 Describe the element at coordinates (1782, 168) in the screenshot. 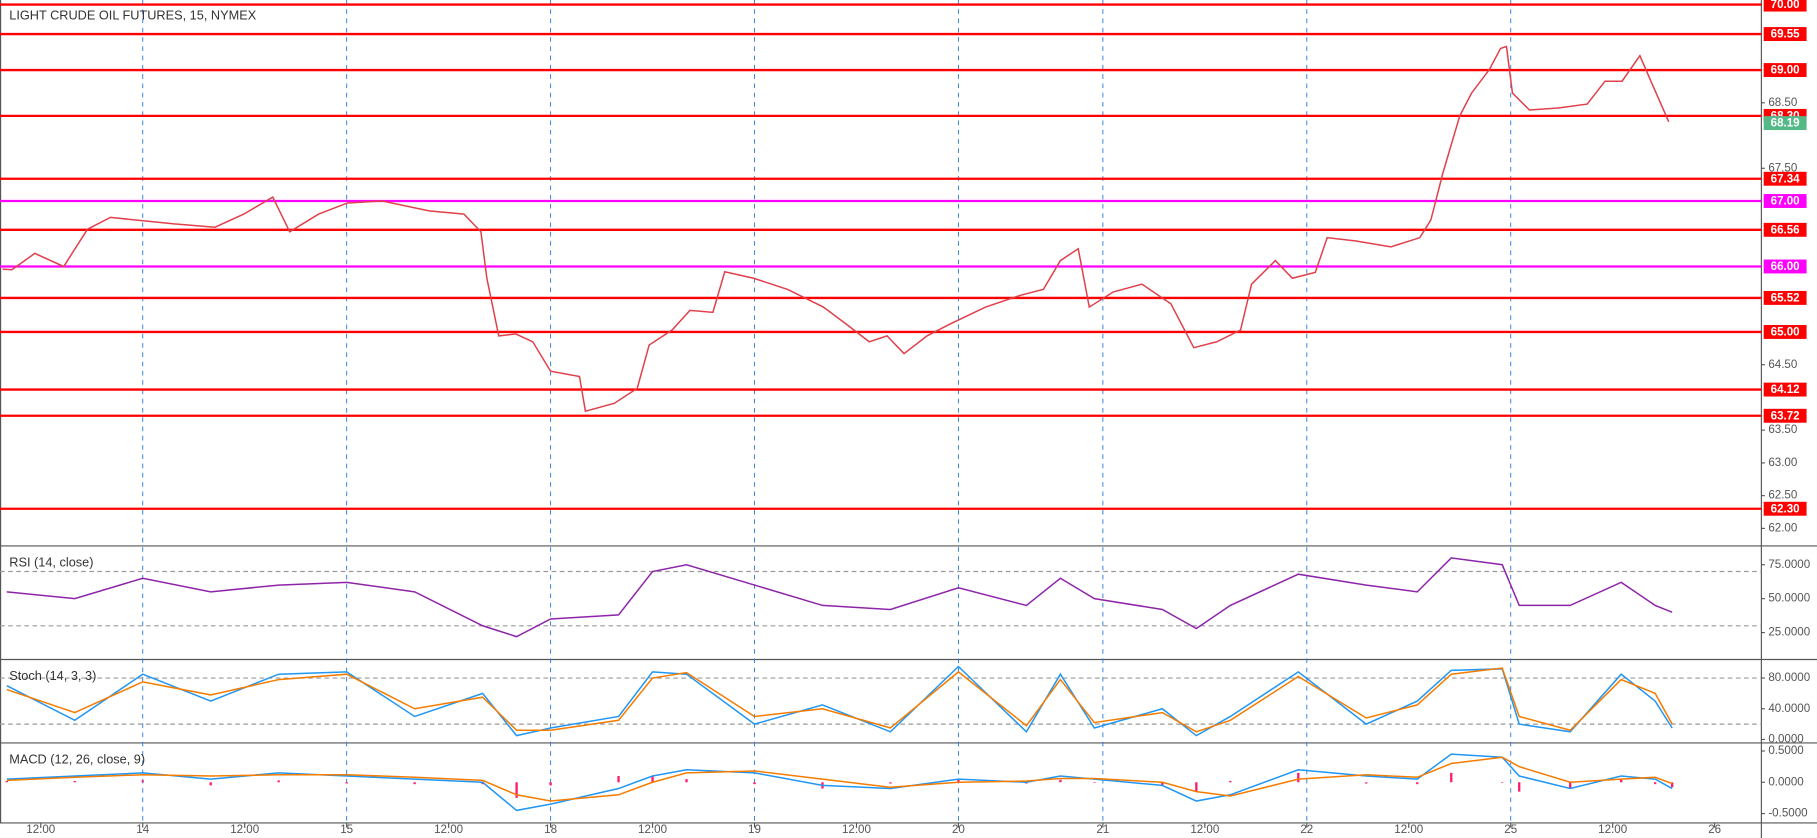

I see `y-tick-label: 67.50` at that location.